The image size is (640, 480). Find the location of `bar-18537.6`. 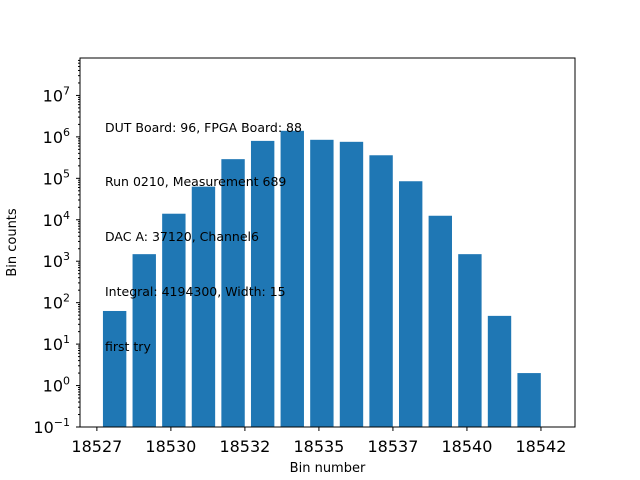

bar-18537.6 is located at coordinates (410, 304).